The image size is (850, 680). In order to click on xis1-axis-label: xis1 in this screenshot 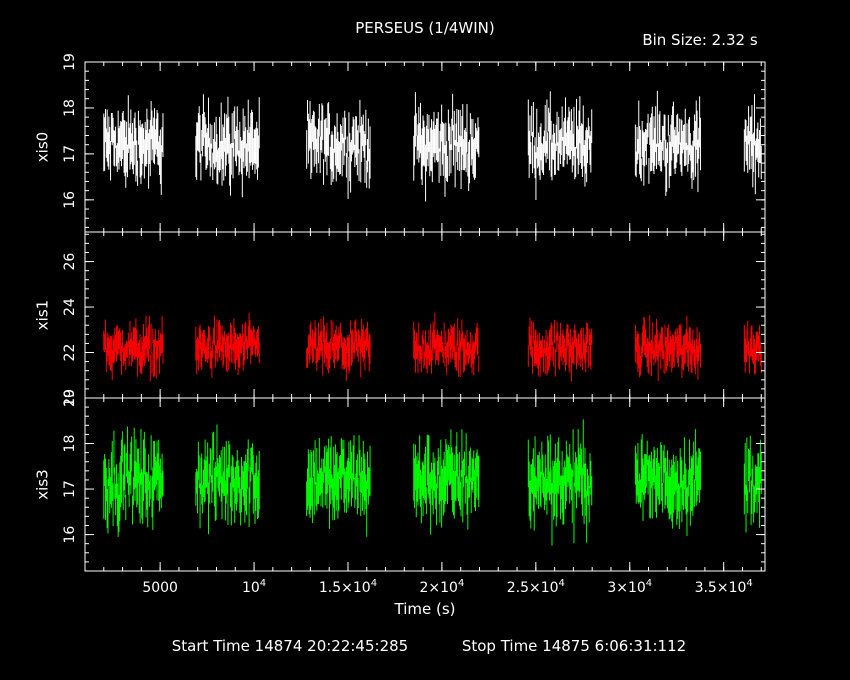, I will do `click(42, 315)`.